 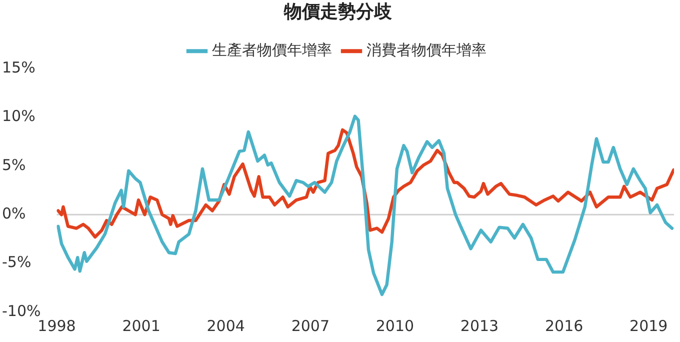 I want to click on x-tick-label: 2019, so click(x=649, y=325).